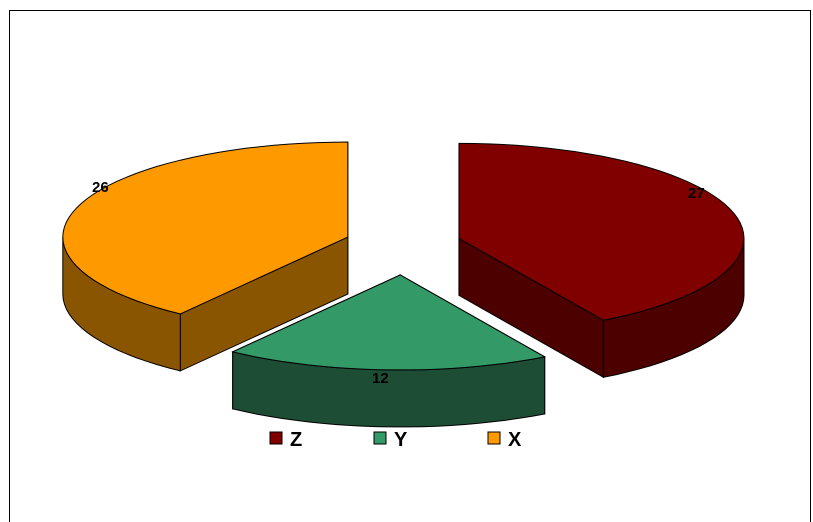 The height and width of the screenshot is (522, 813). Describe the element at coordinates (380, 378) in the screenshot. I see `data-label-y: 12` at that location.